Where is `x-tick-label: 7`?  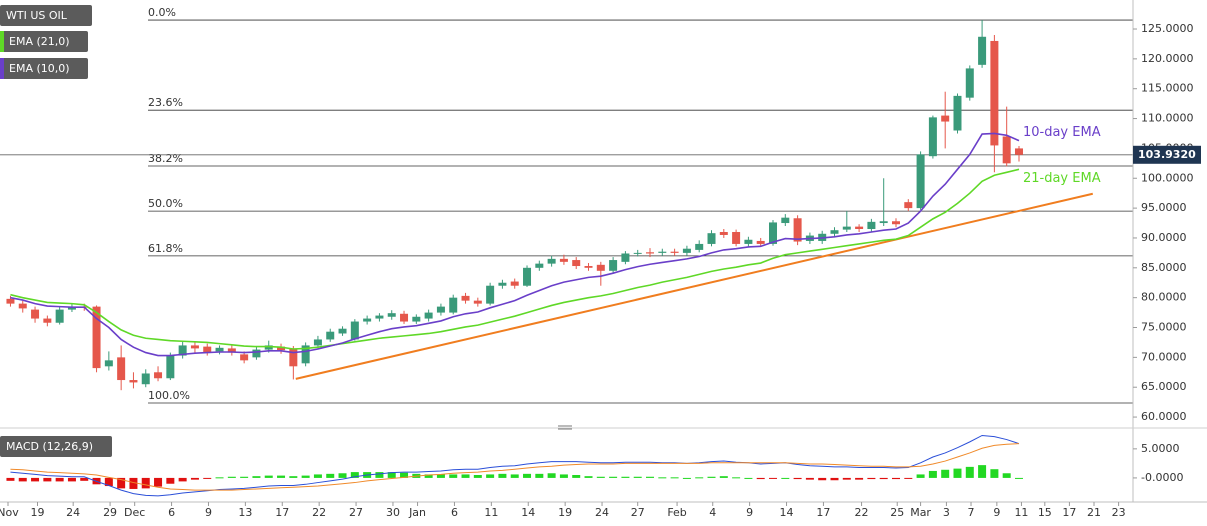 x-tick-label: 7 is located at coordinates (971, 512).